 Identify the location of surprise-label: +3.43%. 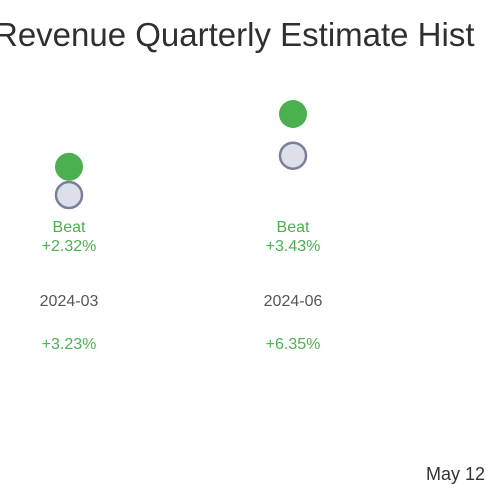
(293, 246).